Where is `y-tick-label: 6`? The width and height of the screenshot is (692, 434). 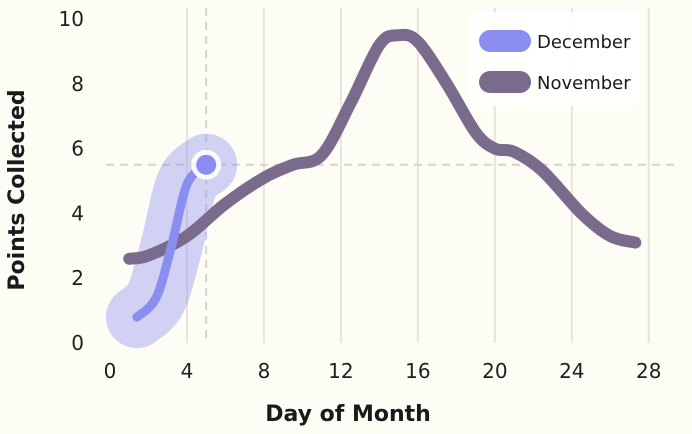
y-tick-label: 6 is located at coordinates (77, 149).